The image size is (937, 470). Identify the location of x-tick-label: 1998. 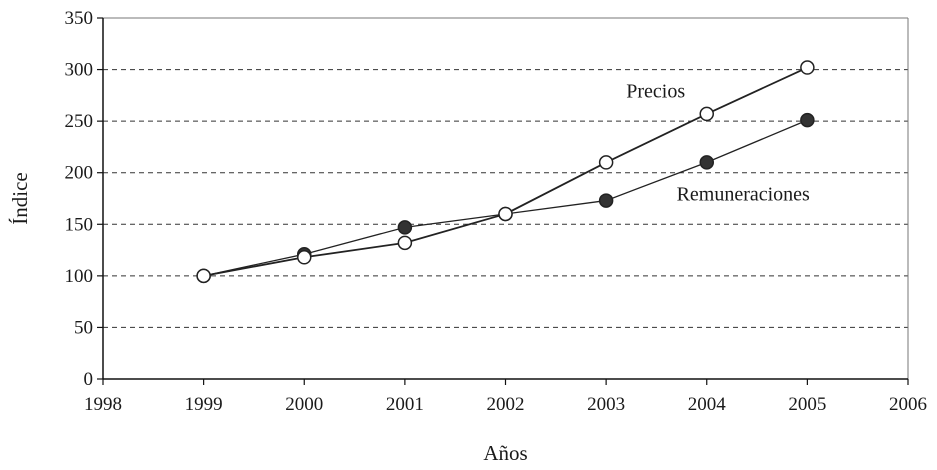
(103, 404).